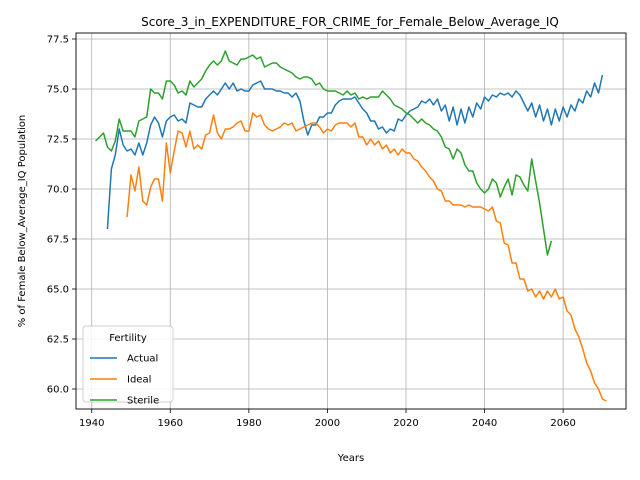 This screenshot has width=640, height=480. What do you see at coordinates (58, 40) in the screenshot?
I see `y-tick-label: 77.5` at bounding box center [58, 40].